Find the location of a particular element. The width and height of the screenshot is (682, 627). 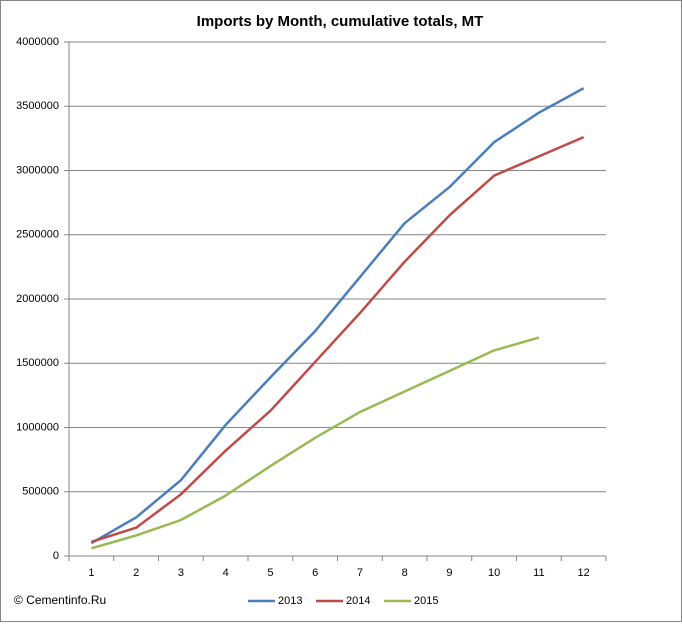

x-tick-label: 10 is located at coordinates (494, 573).